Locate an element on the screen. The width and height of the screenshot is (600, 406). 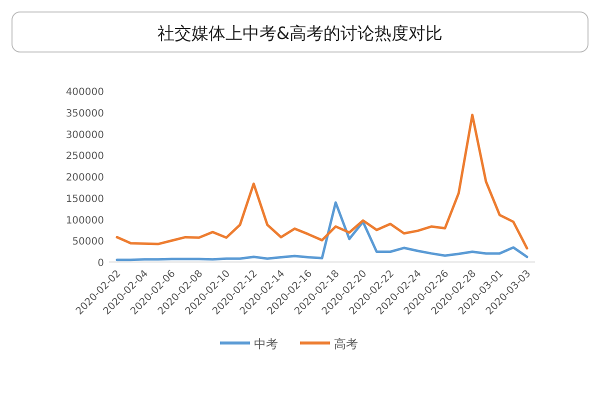
legend-label: 中考 is located at coordinates (266, 344).